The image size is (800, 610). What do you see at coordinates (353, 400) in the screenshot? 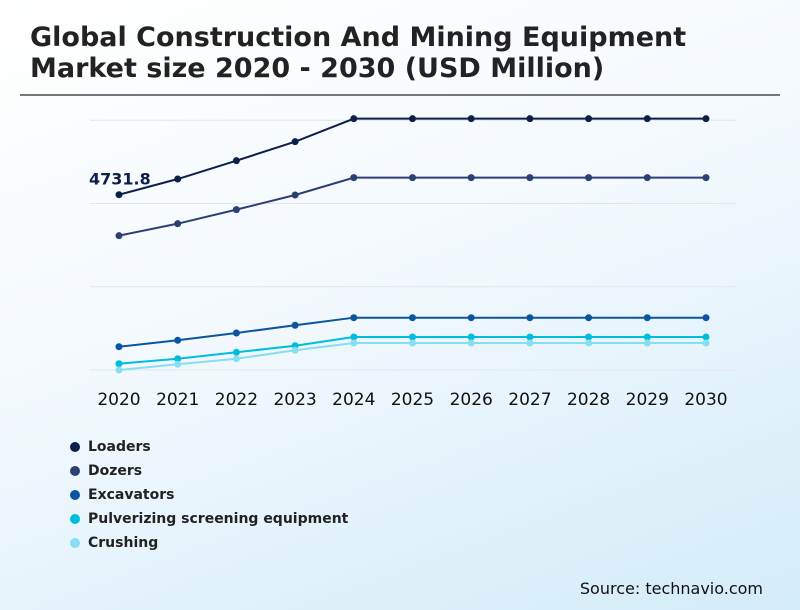
I see `x-tick-label: 2024` at bounding box center [353, 400].